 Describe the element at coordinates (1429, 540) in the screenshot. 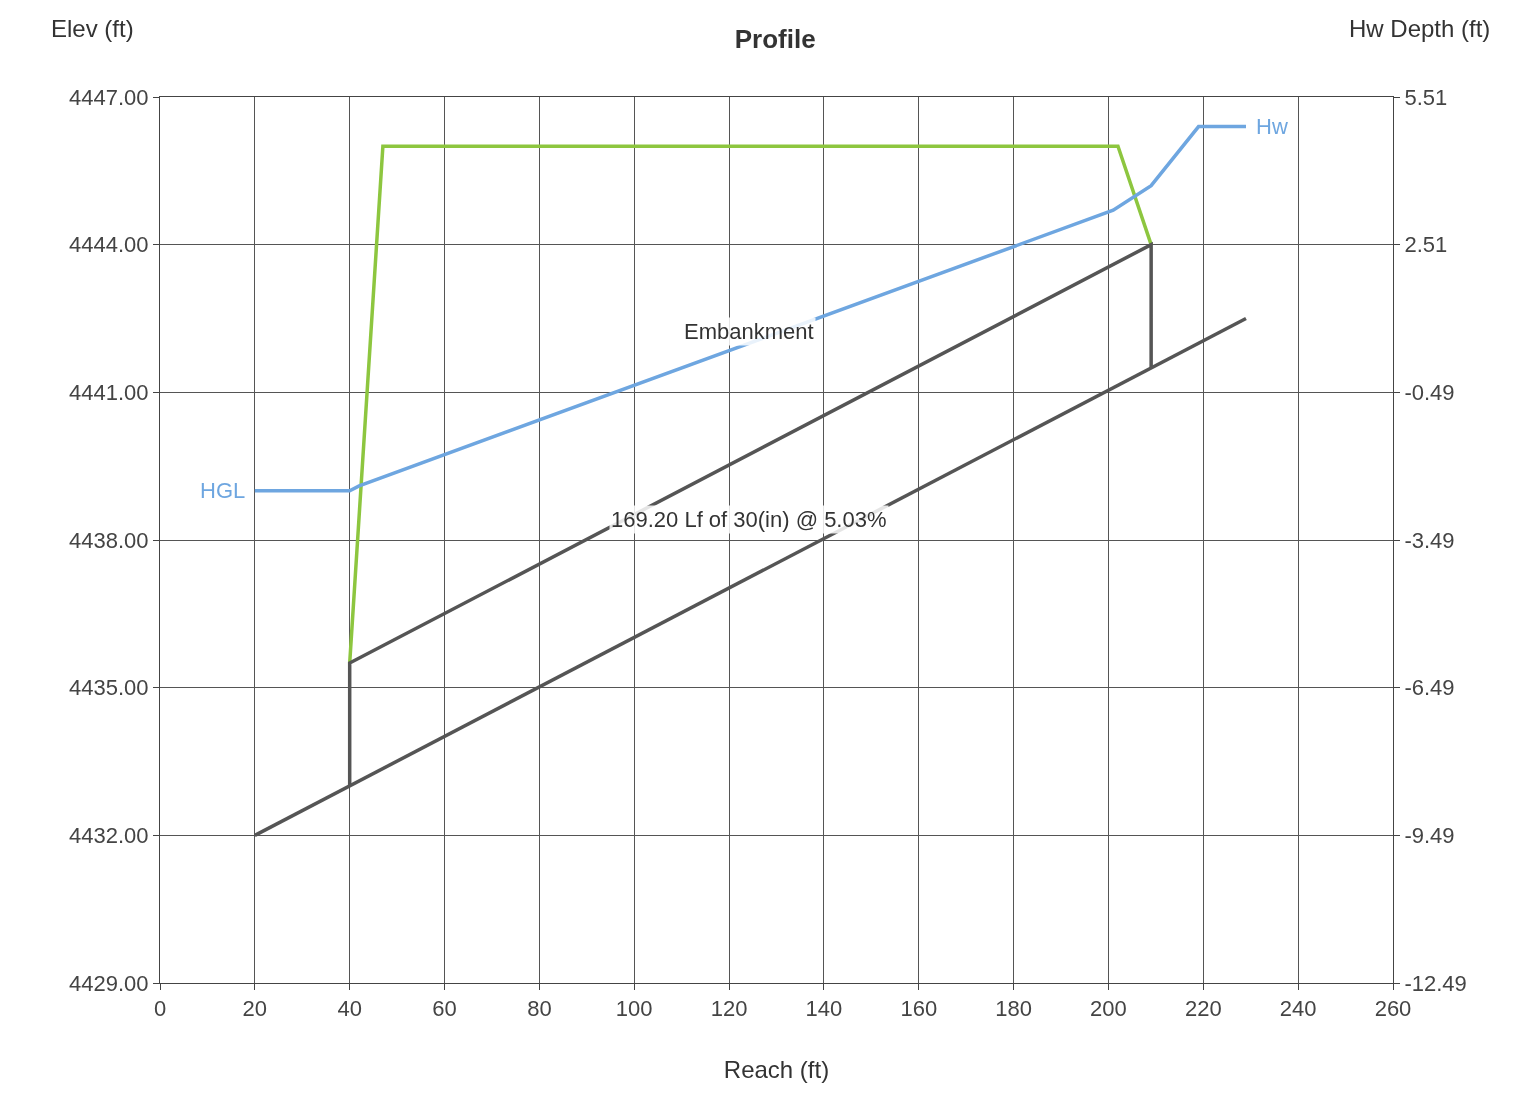

I see `y2-tick-label: -3.49` at that location.